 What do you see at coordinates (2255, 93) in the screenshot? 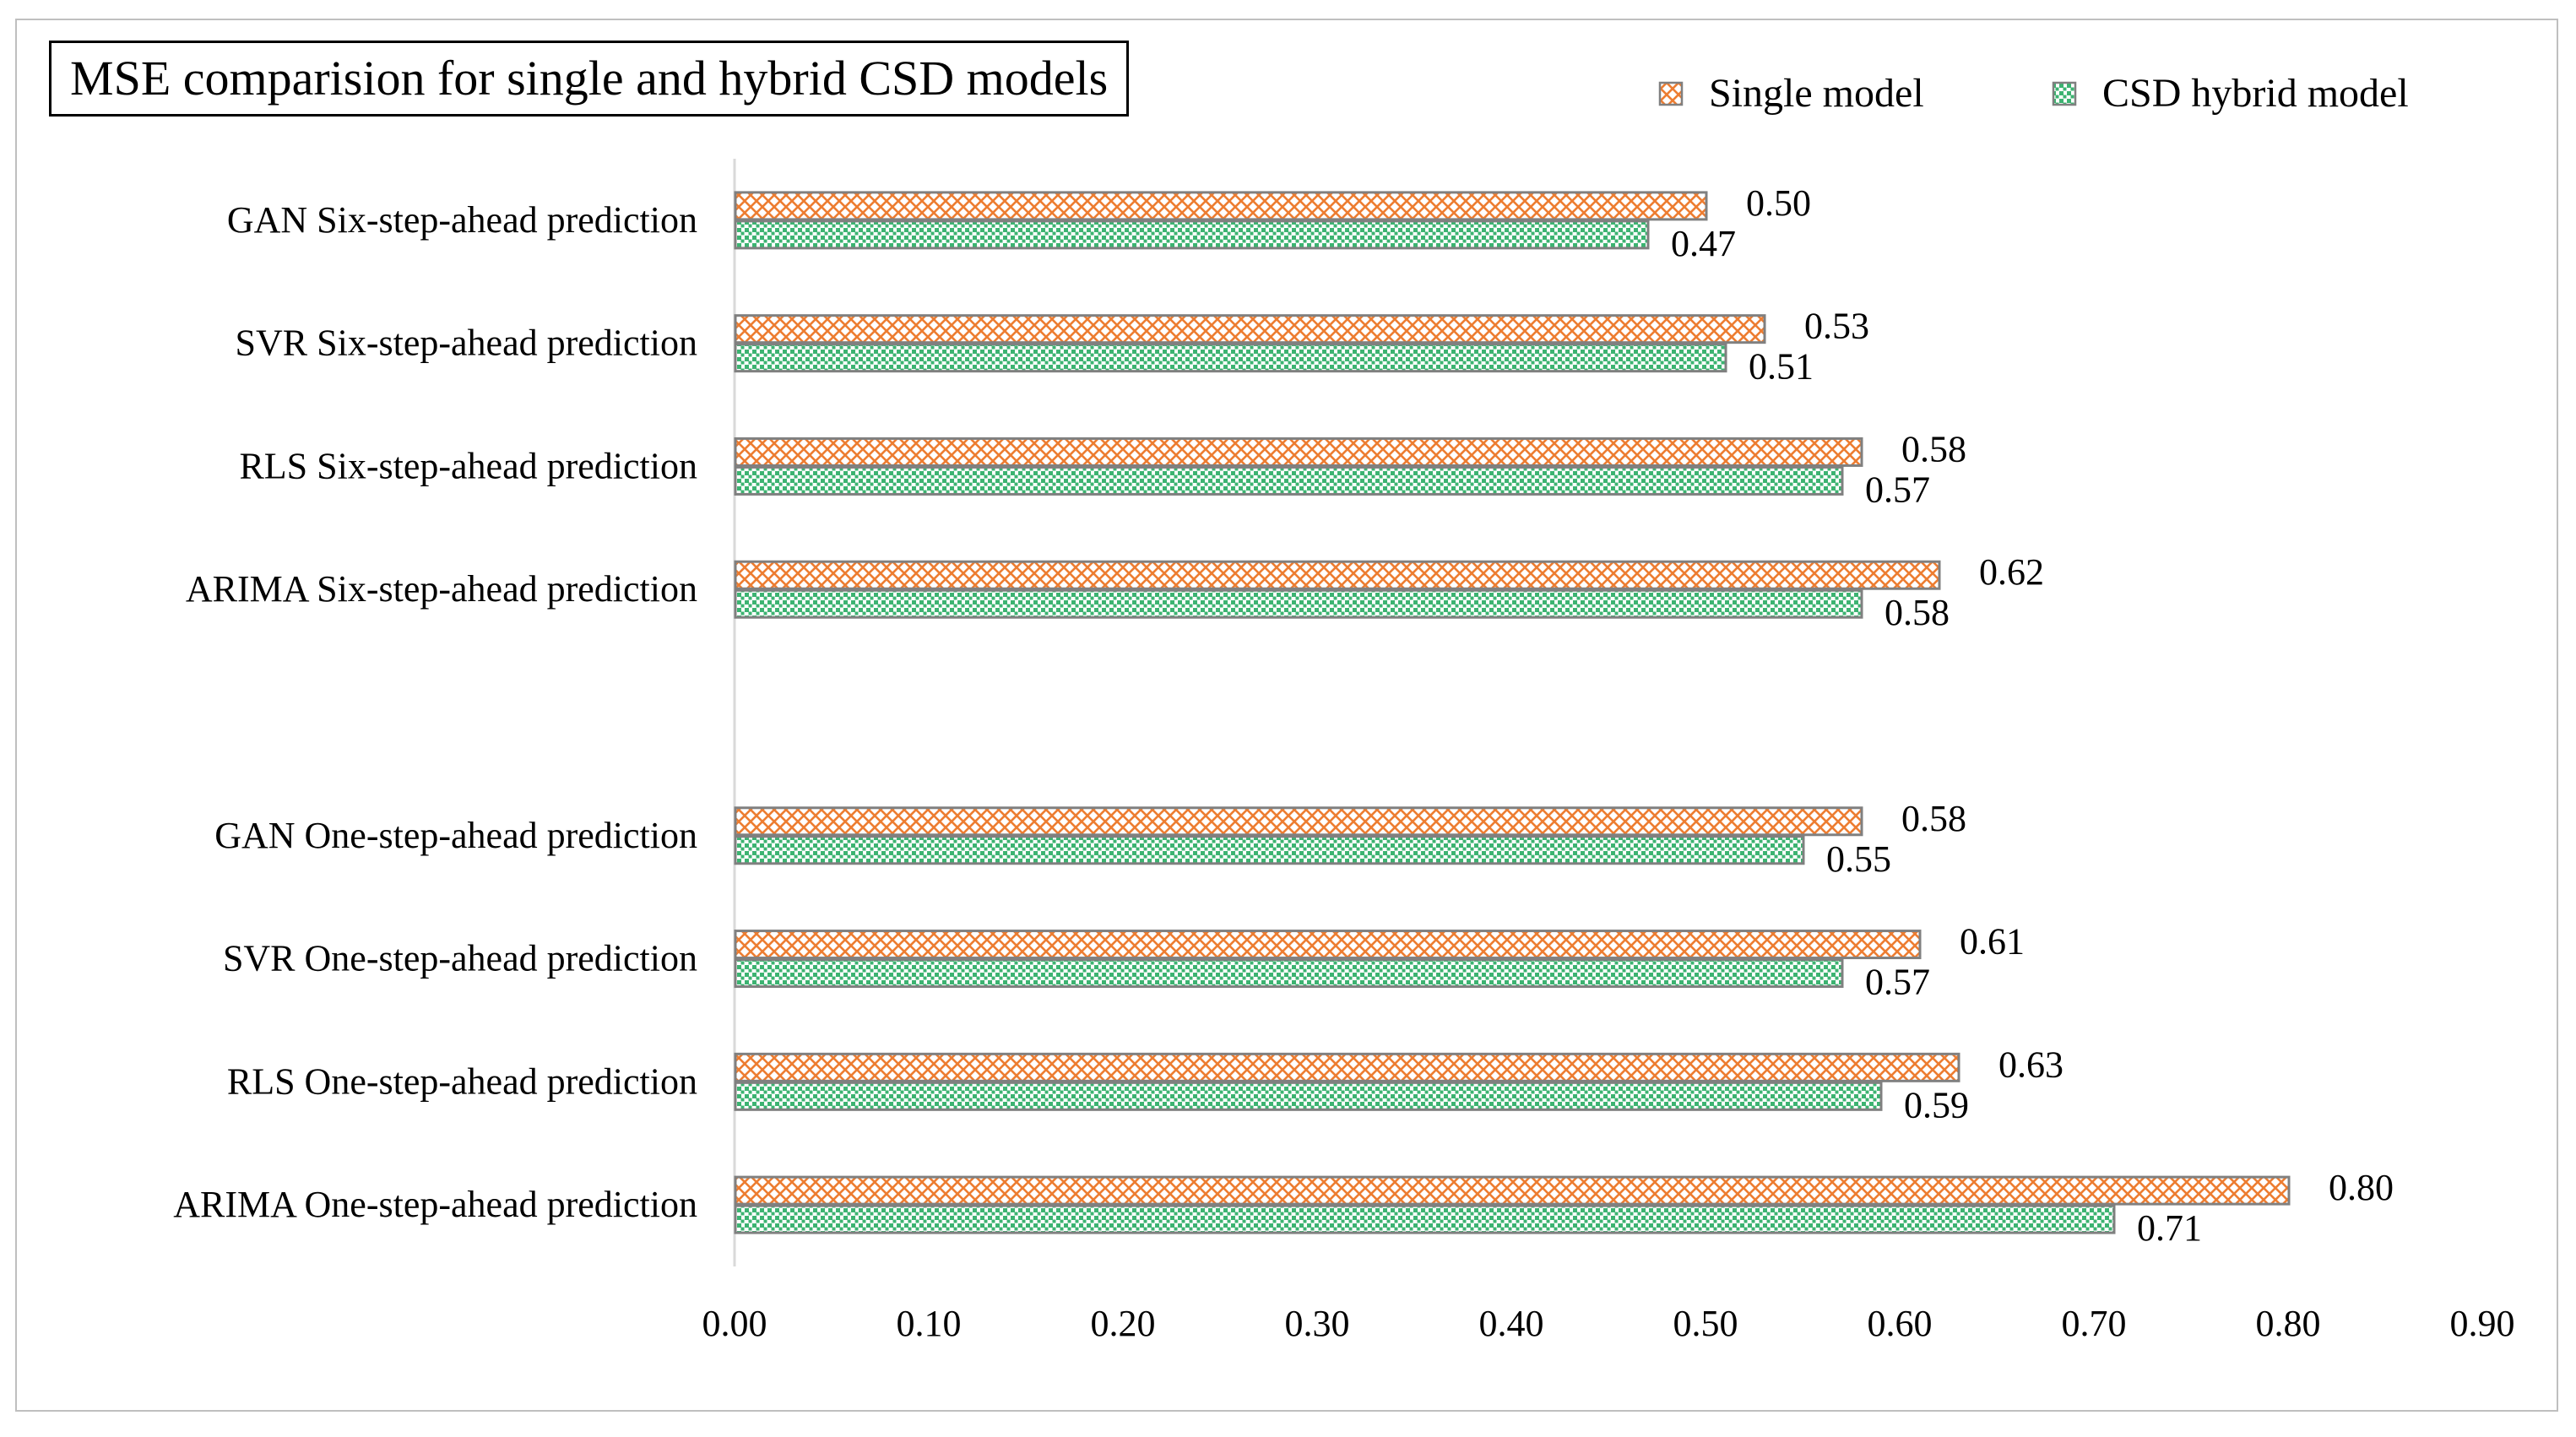
I see `legend-label-csd-hybrid-model: CSD hybrid model` at bounding box center [2255, 93].